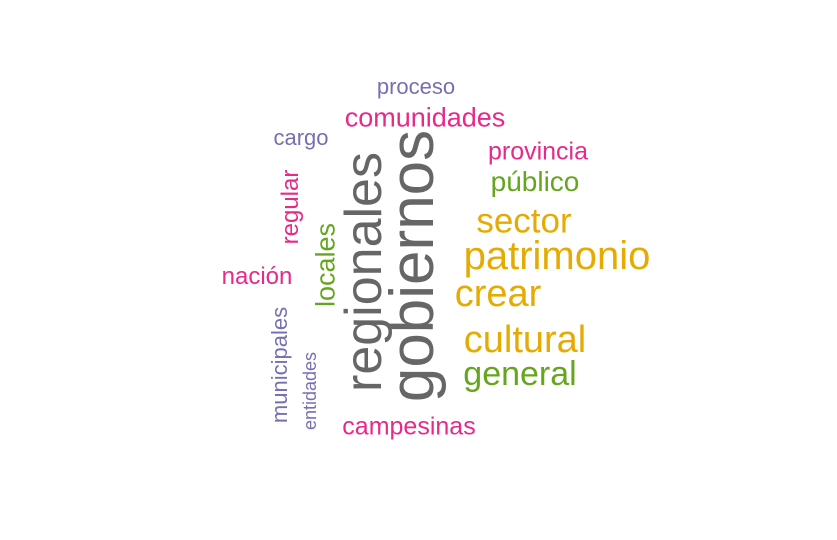  What do you see at coordinates (538, 151) in the screenshot?
I see `word-provincia: provincia` at bounding box center [538, 151].